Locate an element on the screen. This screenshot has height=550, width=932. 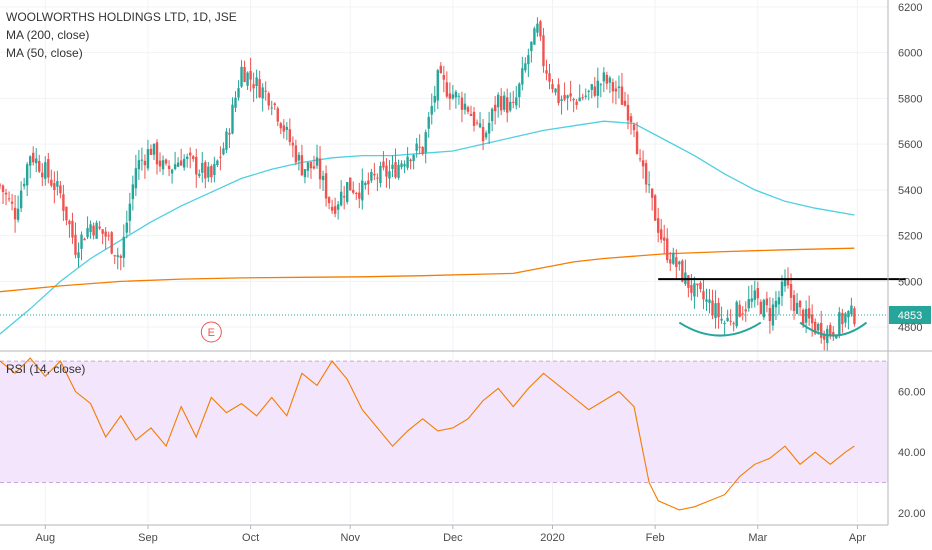
rsi-legend: RSI (14, close) is located at coordinates (46, 369).